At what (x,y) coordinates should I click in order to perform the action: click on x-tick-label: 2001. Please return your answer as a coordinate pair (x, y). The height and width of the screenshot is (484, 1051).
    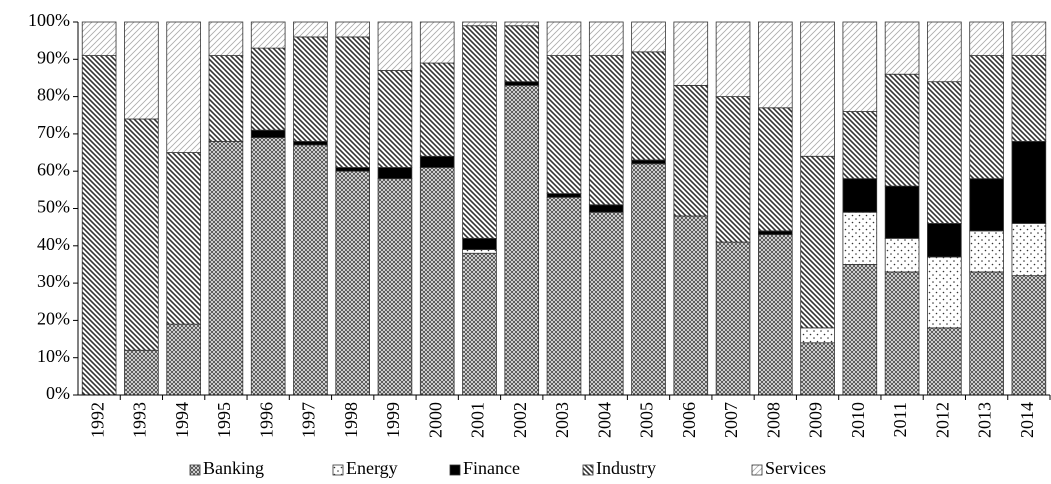
    Looking at the image, I should click on (478, 420).